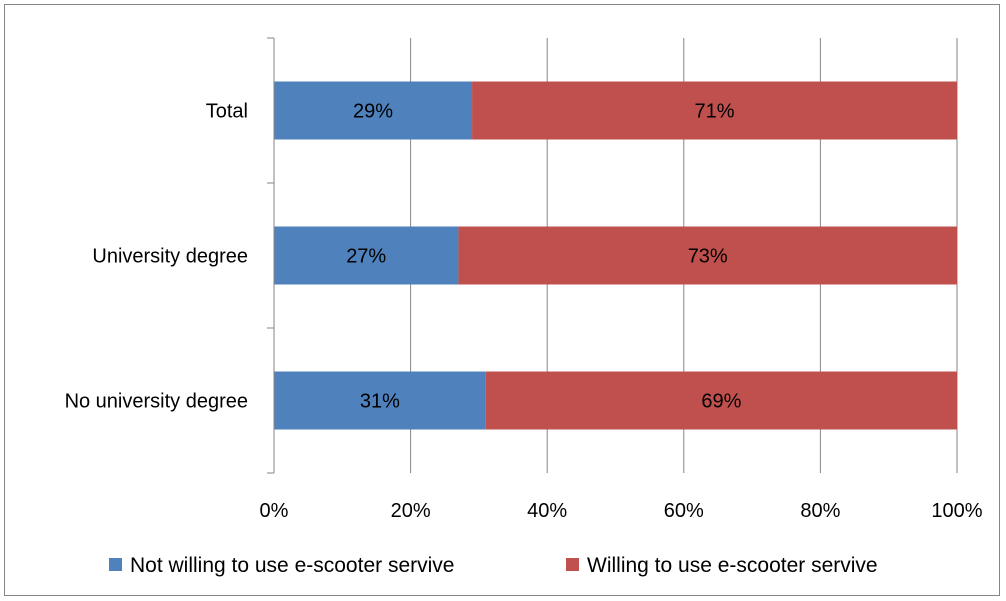  Describe the element at coordinates (547, 511) in the screenshot. I see `x-tick-label: 40%` at that location.